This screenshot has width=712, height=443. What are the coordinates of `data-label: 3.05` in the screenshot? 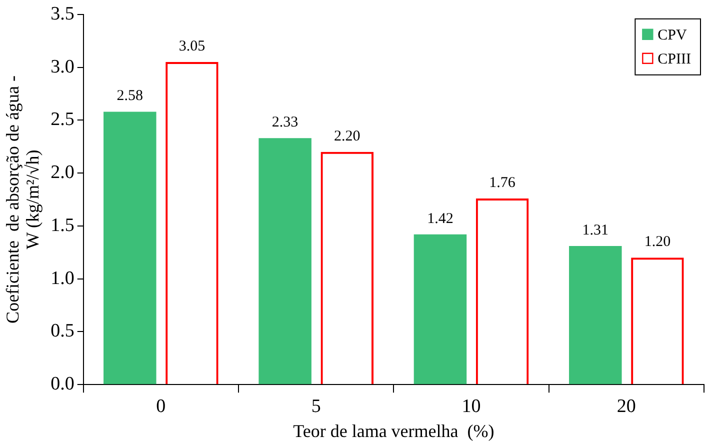 It's located at (192, 46).